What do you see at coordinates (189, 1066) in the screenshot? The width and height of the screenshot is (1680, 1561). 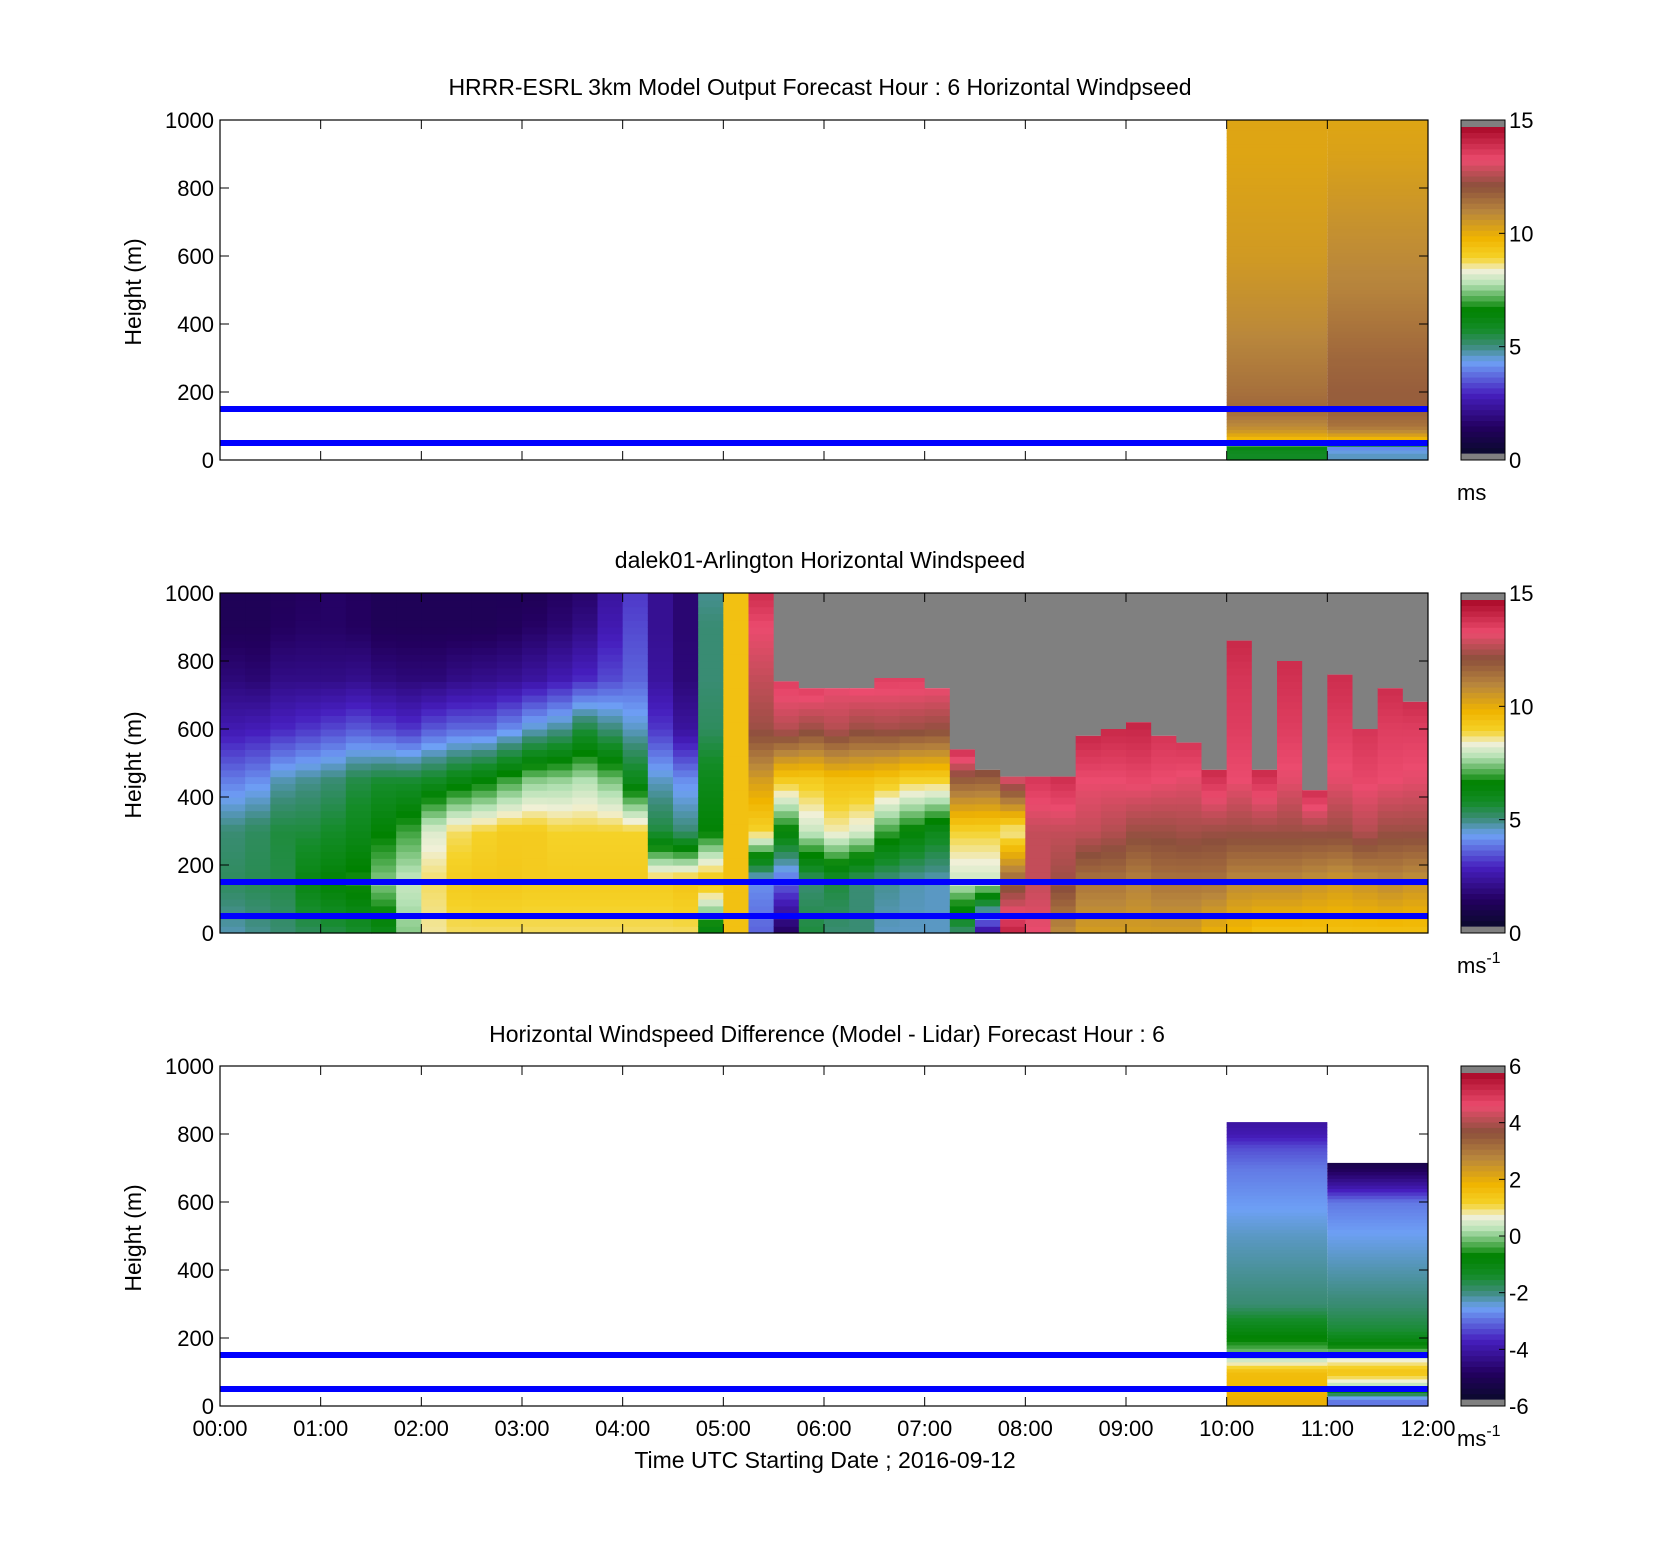 I see `y-tick-label: 1000` at bounding box center [189, 1066].